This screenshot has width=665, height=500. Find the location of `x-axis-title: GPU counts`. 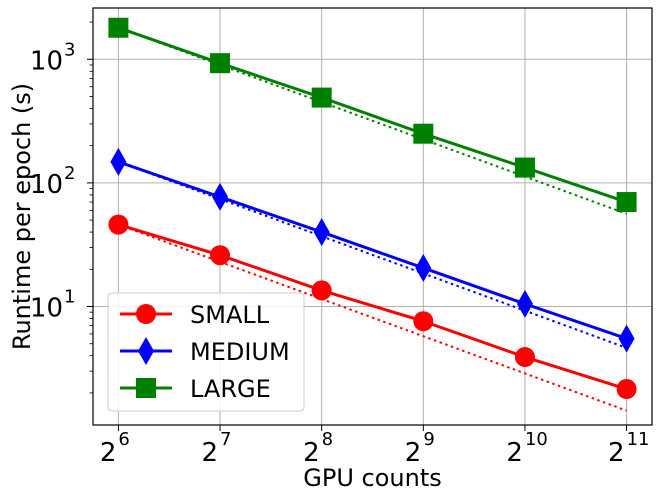

x-axis-title: GPU counts is located at coordinates (372, 478).